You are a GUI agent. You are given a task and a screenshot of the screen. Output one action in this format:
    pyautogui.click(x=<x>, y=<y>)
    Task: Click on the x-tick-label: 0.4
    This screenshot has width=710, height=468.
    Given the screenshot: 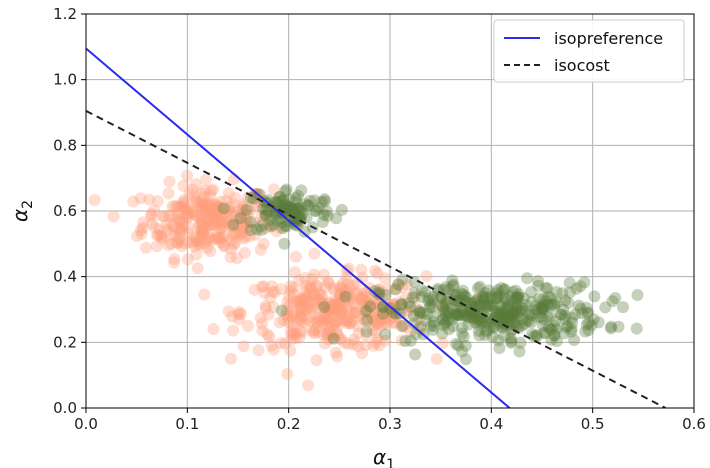 What is the action you would take?
    pyautogui.click(x=491, y=424)
    